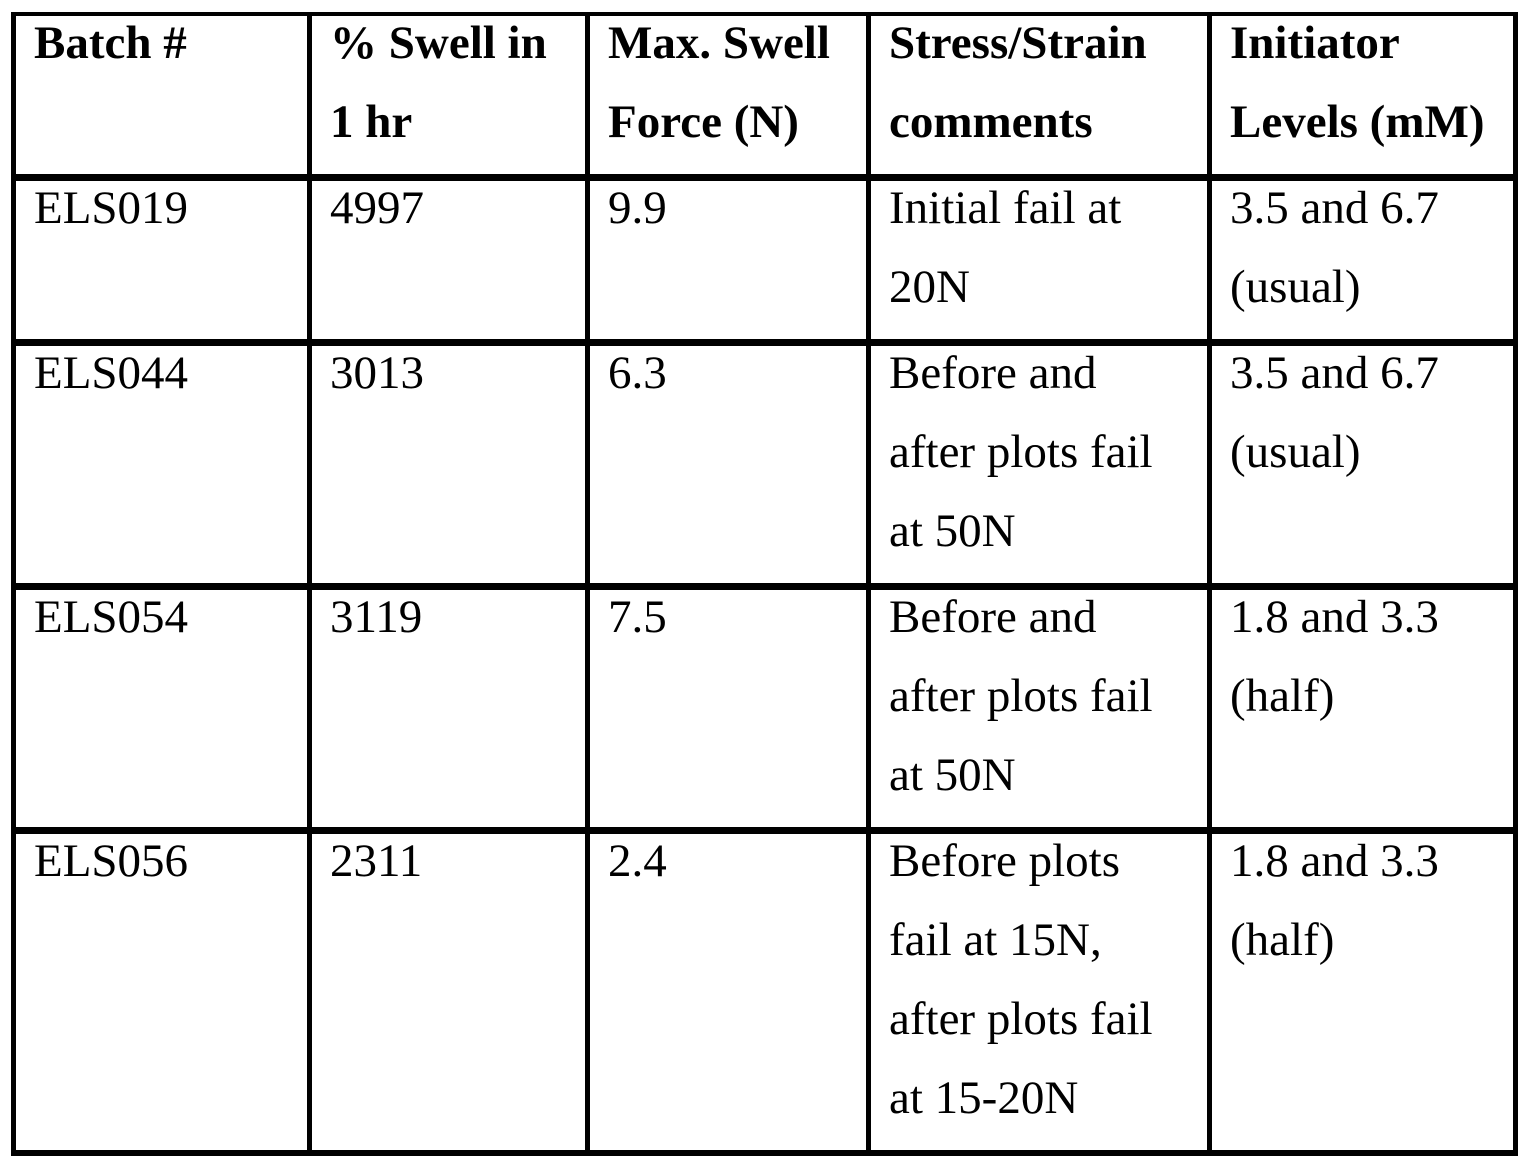 The height and width of the screenshot is (1170, 1525). What do you see at coordinates (111, 861) in the screenshot?
I see `cell-text-batch: ELS056` at bounding box center [111, 861].